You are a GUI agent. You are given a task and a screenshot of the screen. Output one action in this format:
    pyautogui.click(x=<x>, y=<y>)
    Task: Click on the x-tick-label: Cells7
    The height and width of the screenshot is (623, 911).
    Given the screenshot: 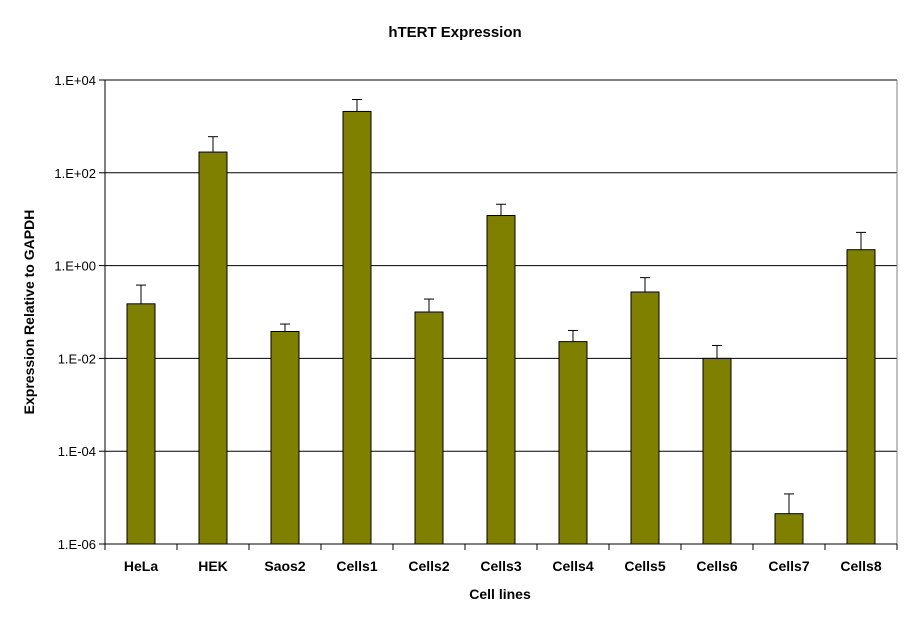 What is the action you would take?
    pyautogui.click(x=788, y=566)
    